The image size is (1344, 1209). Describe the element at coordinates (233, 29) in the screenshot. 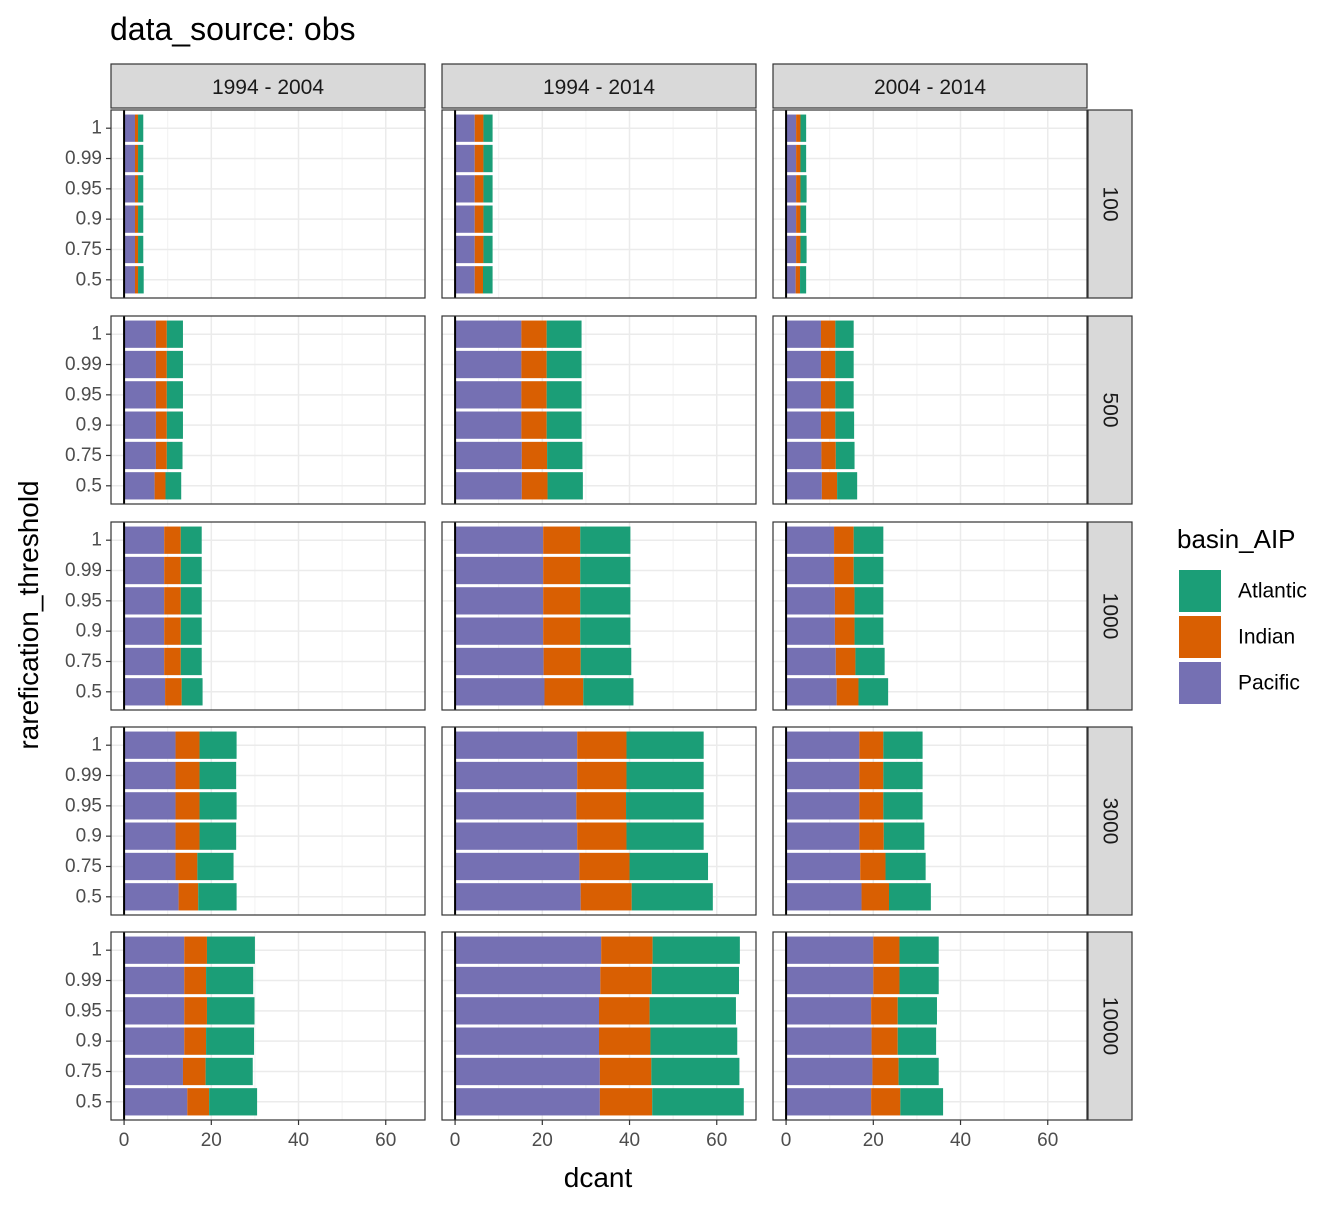

I see `chart-title: data_source: obs` at that location.